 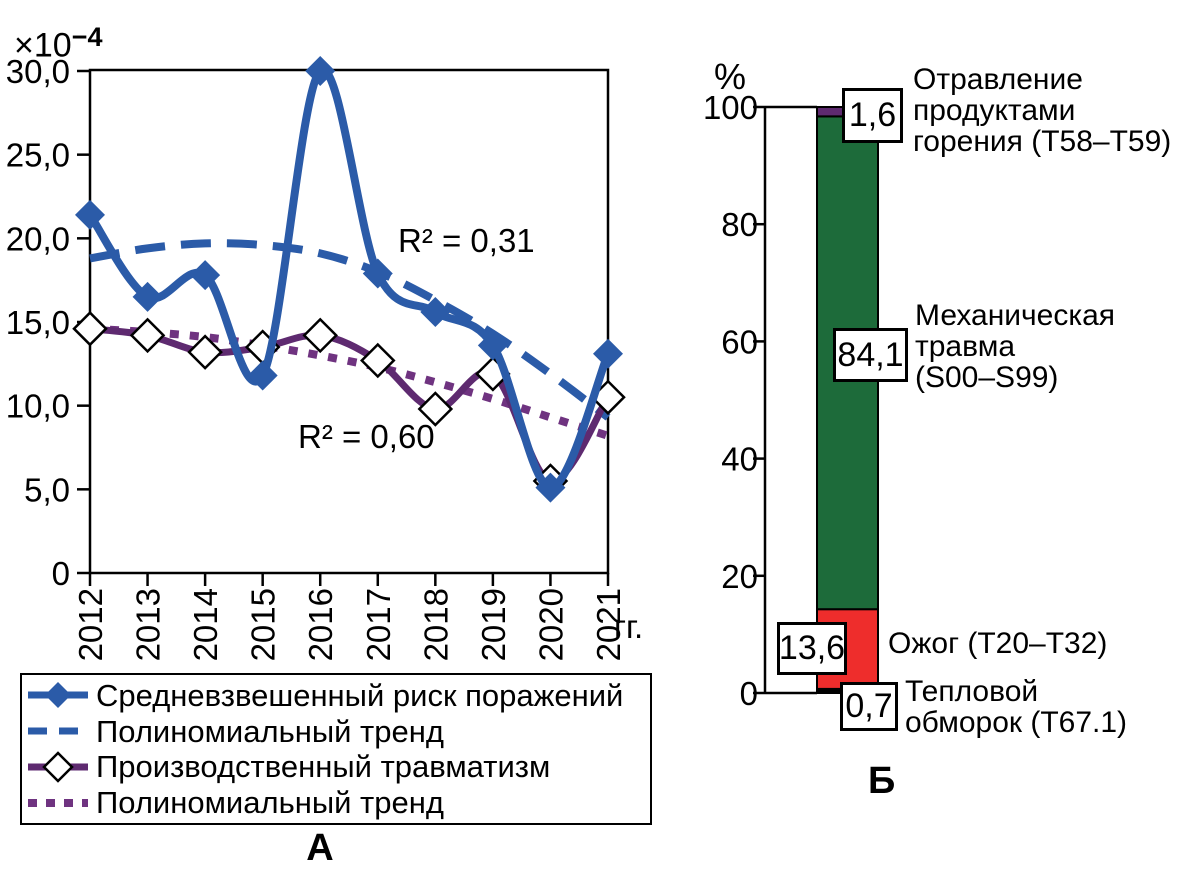 I want to click on y-tick-label: 10,0, so click(x=38, y=406).